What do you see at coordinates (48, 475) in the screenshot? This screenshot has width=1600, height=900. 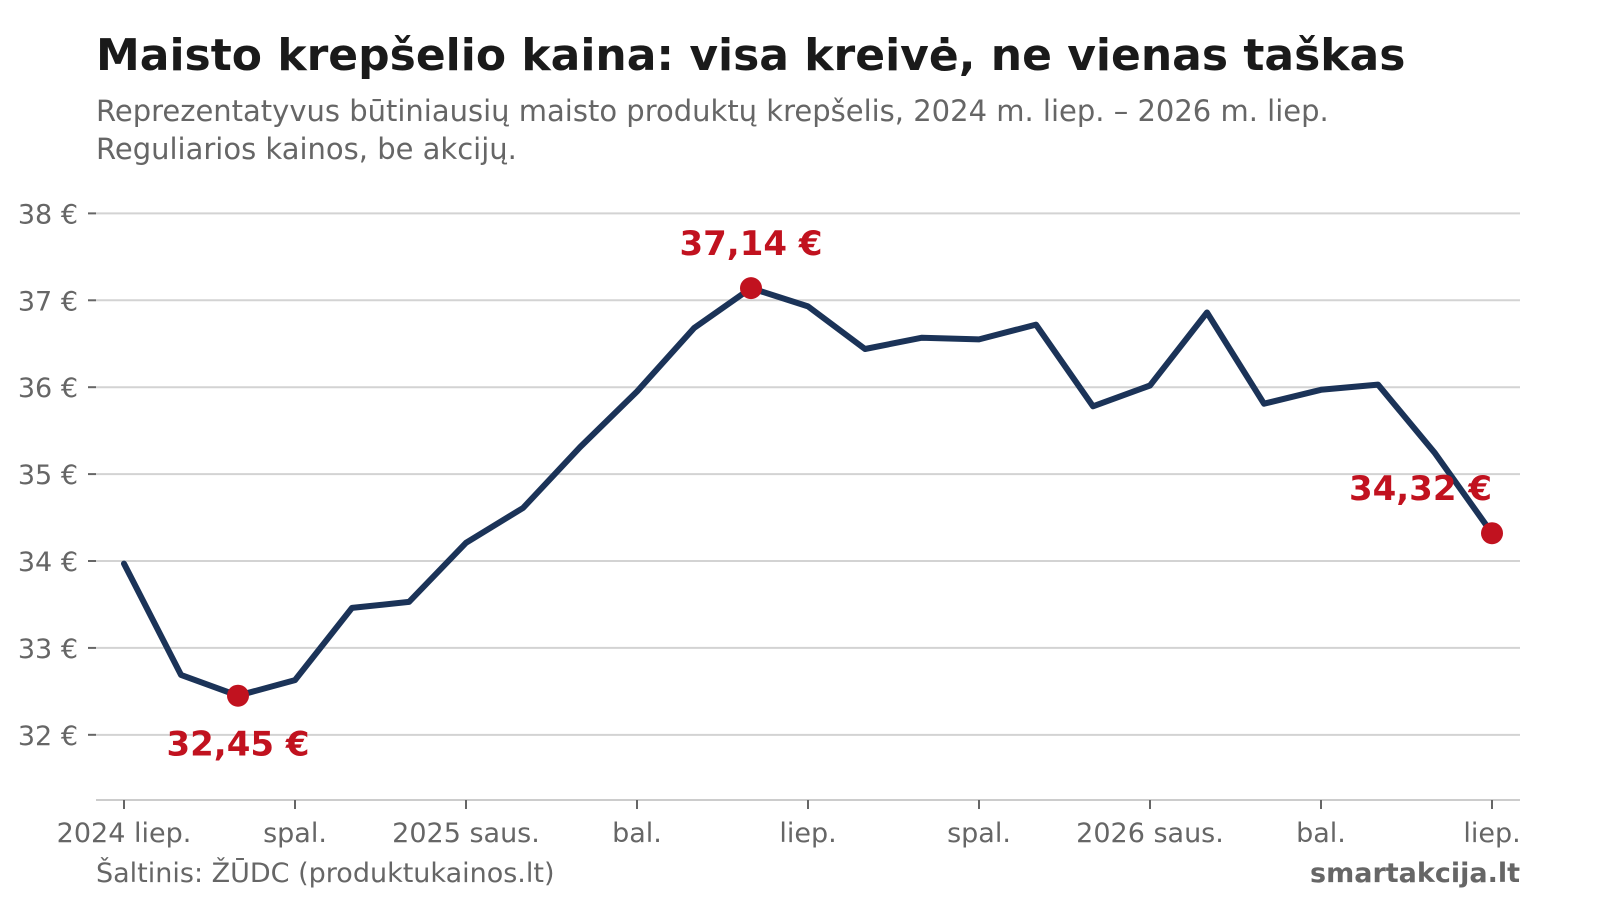 I see `y-tick-label: 35 €` at bounding box center [48, 475].